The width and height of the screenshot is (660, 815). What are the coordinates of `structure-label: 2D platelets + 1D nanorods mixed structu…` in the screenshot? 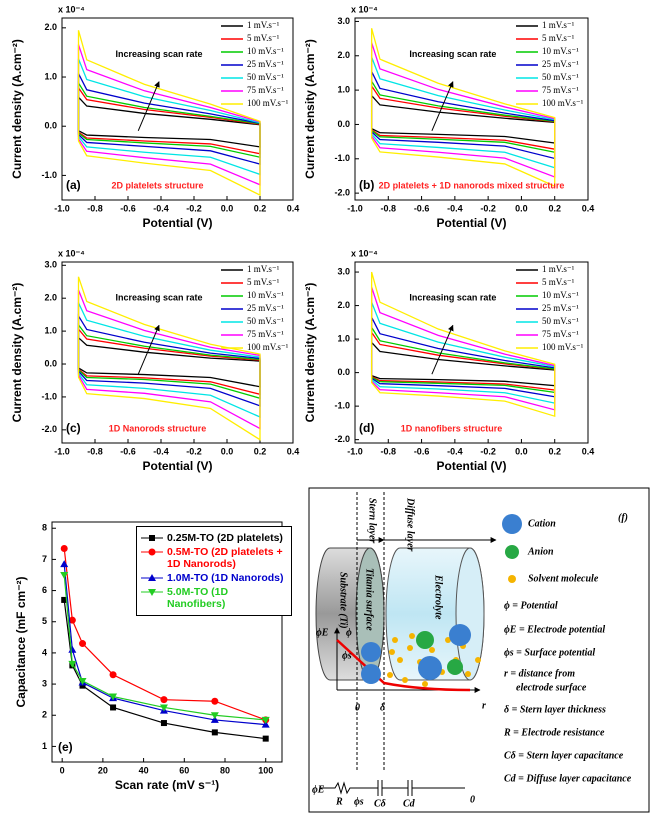 It's located at (472, 185).